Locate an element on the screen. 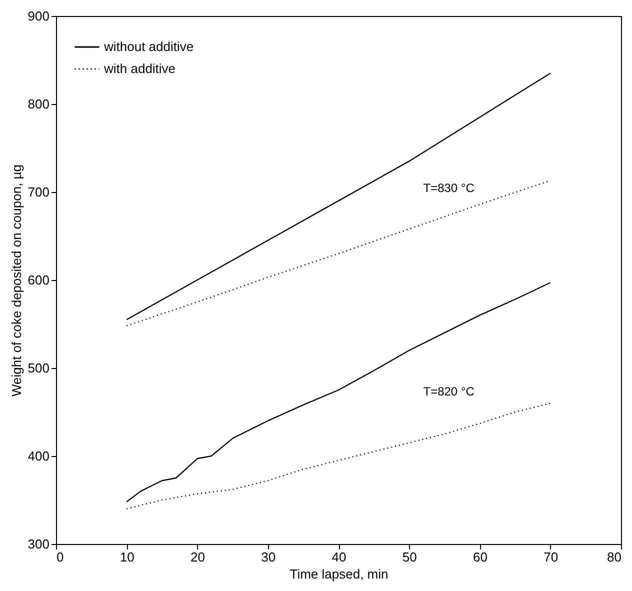 Image resolution: width=632 pixels, height=591 pixels. y-tick-label: 500 is located at coordinates (39, 368).